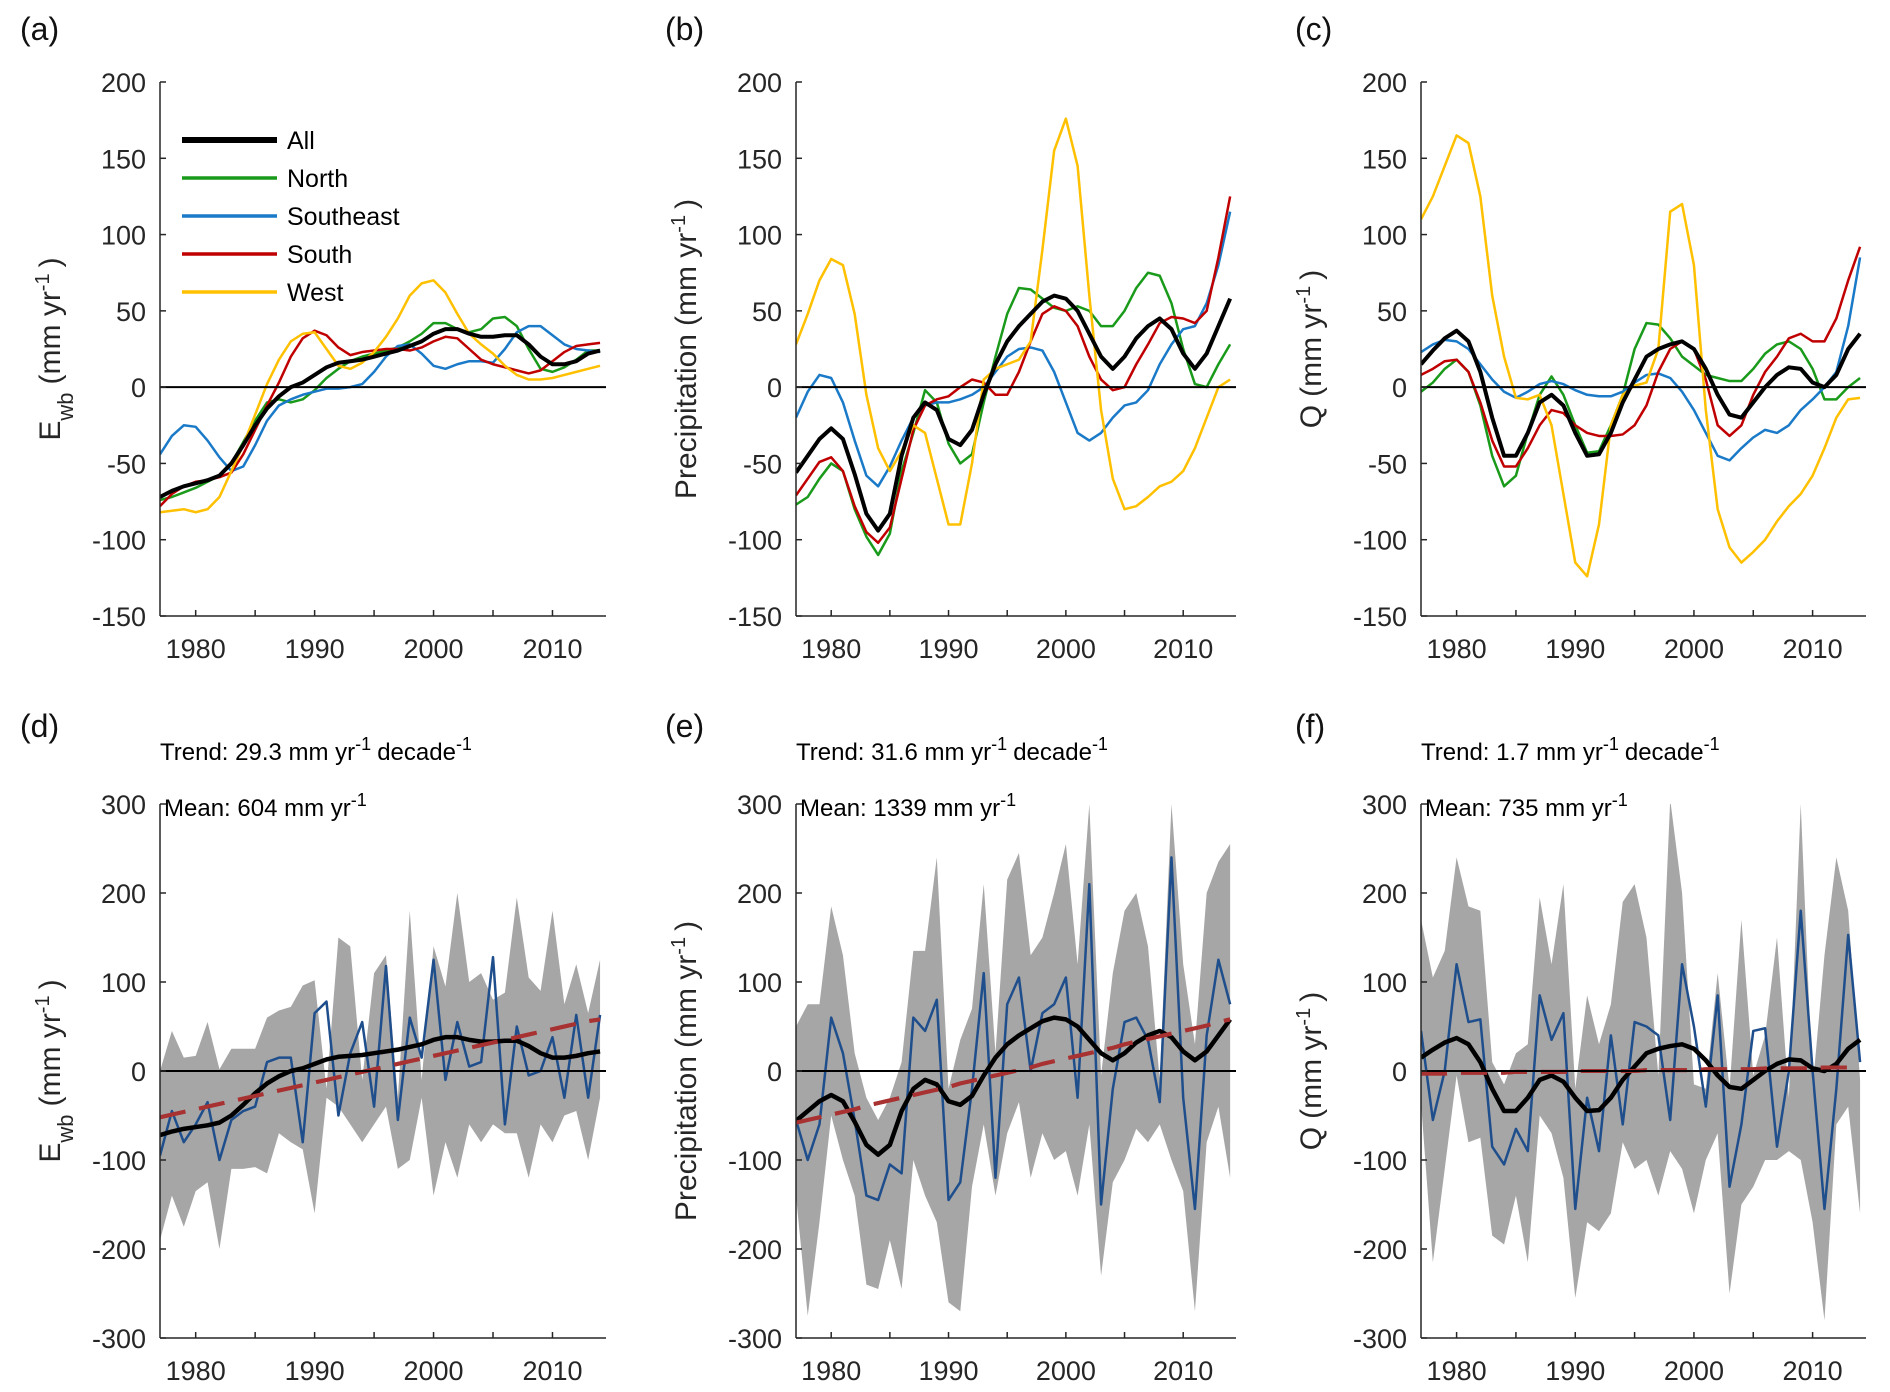 Image resolution: width=1890 pixels, height=1392 pixels. I want to click on trend-annotation: Trend: 31.6 mm yr-1 decade-1, so click(952, 750).